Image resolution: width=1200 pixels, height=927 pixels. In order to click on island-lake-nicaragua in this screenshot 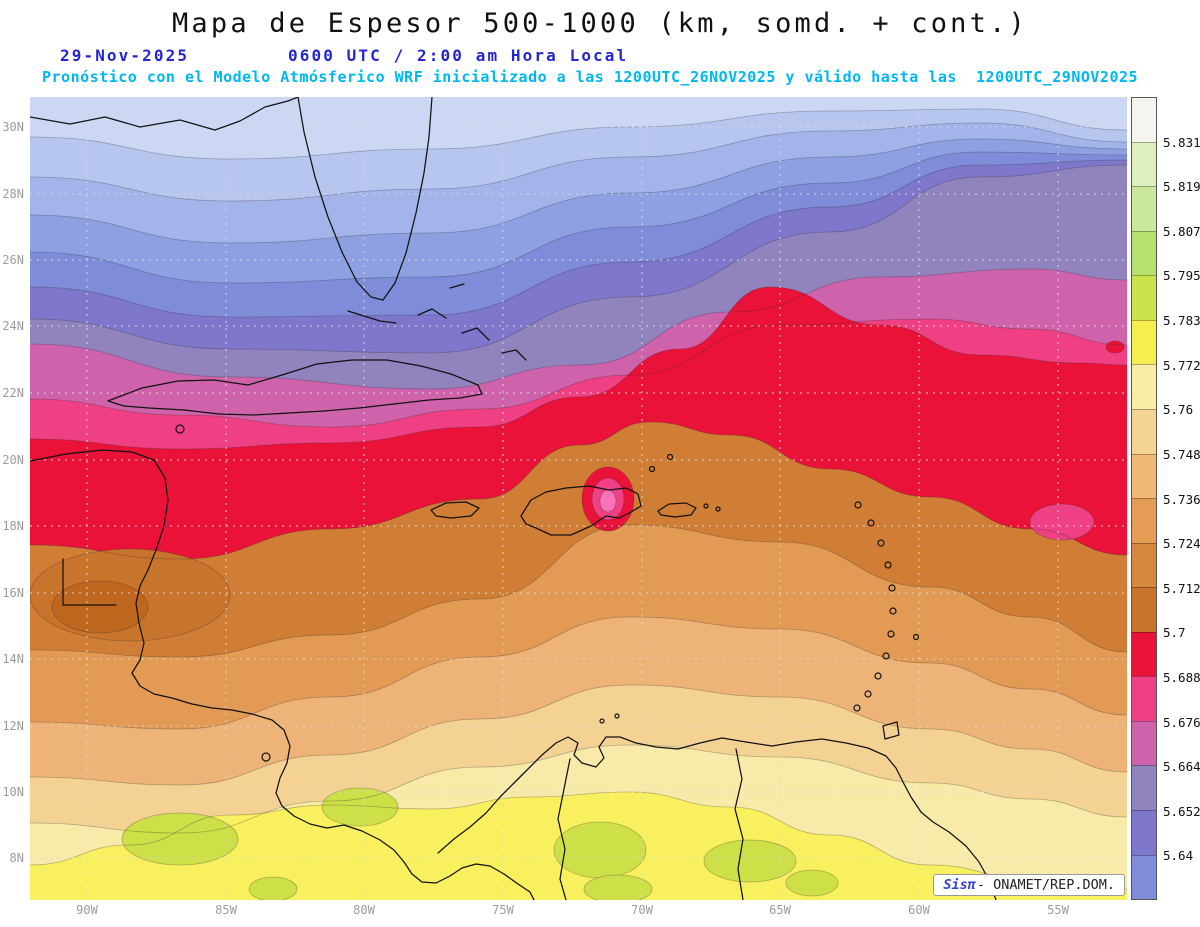, I will do `click(266, 757)`.